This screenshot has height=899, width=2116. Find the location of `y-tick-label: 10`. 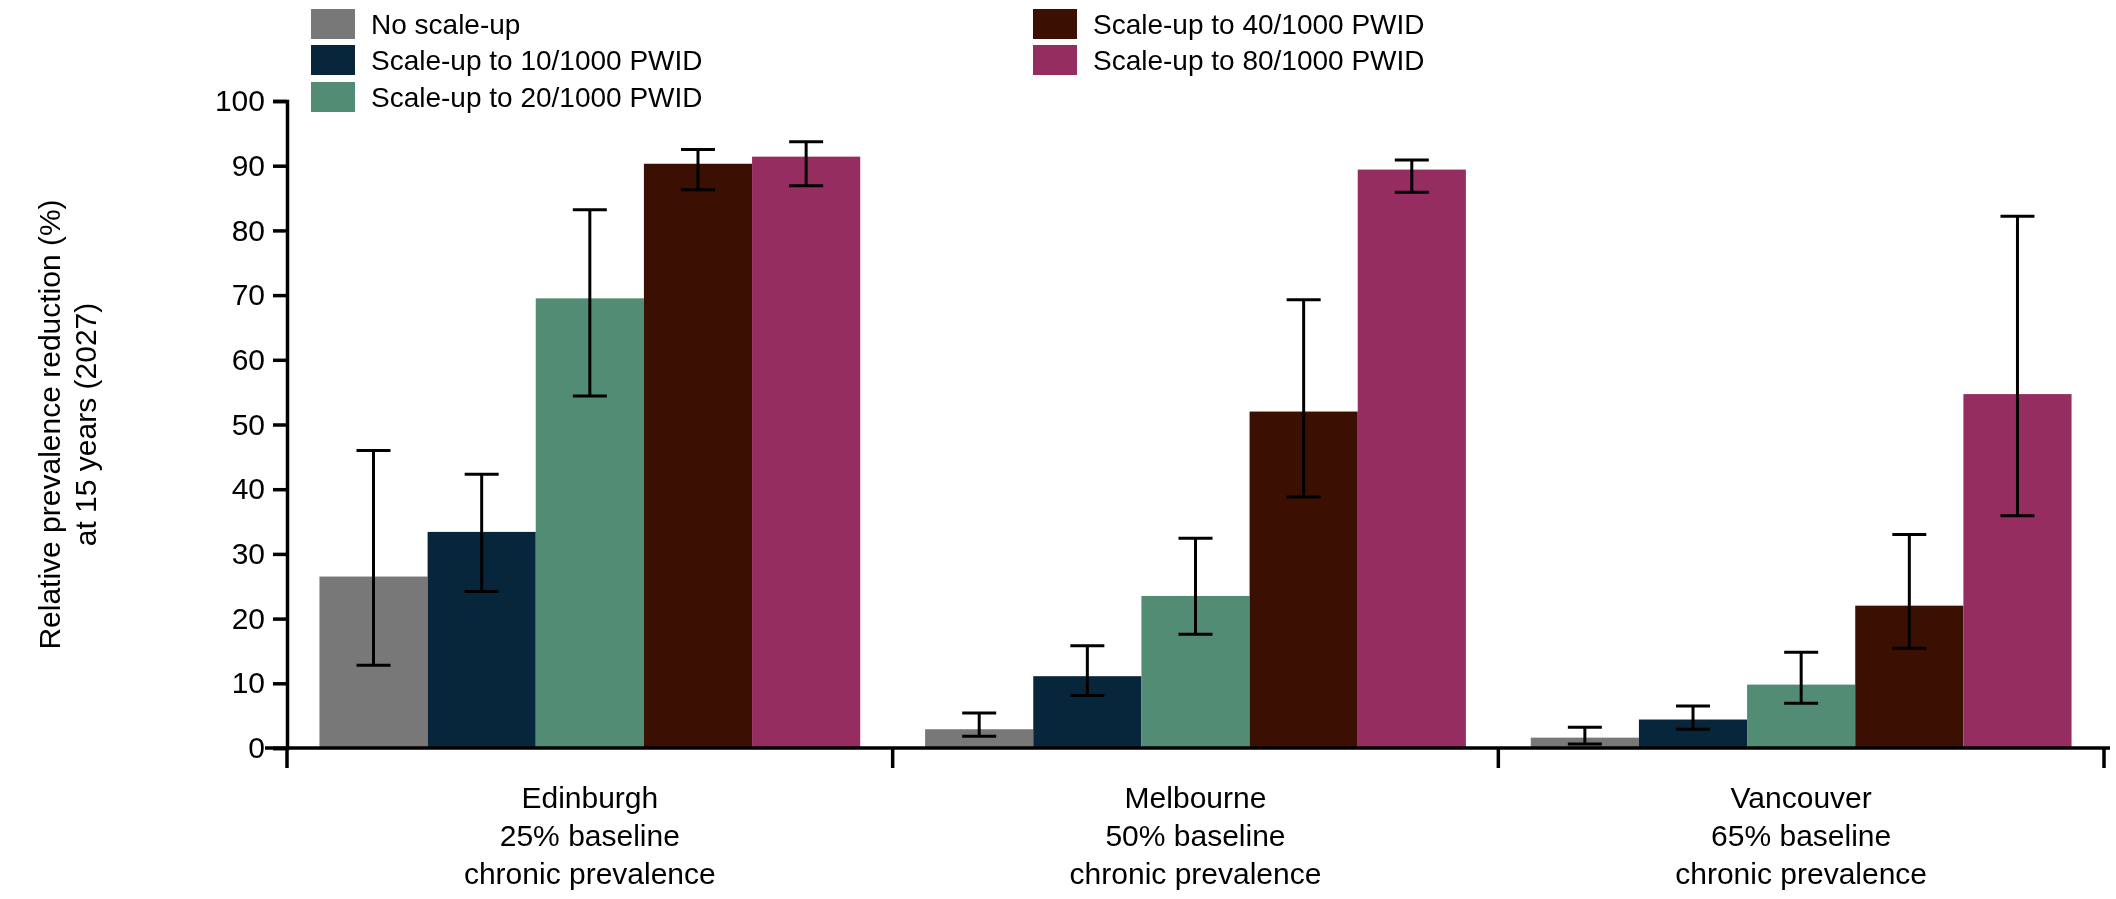

y-tick-label: 10 is located at coordinates (248, 683).